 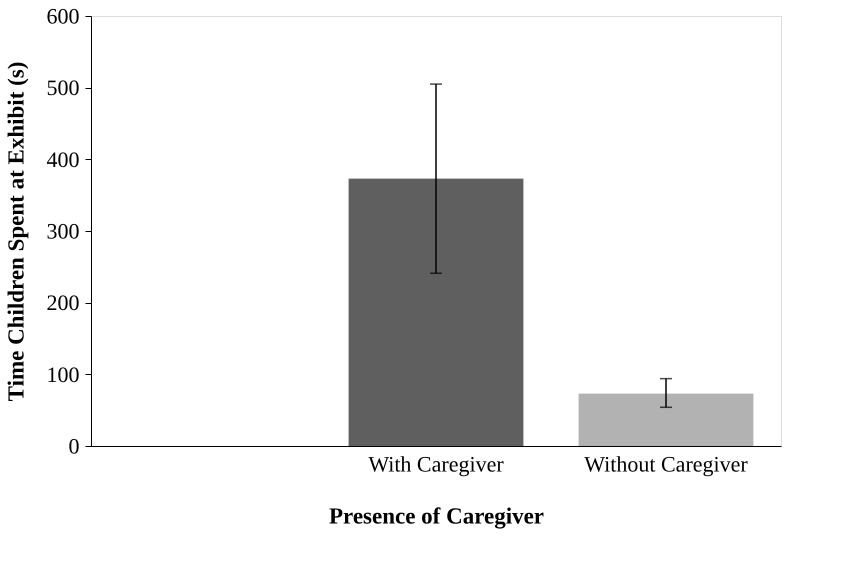 I want to click on y-tick-label: 600, so click(x=63, y=16).